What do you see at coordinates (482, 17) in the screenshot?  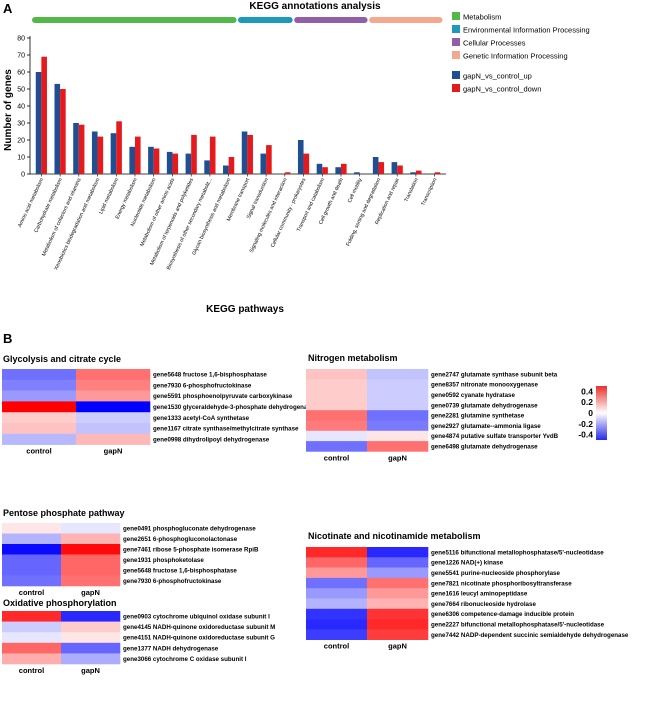 I see `legend-label-group: Metabolism` at bounding box center [482, 17].